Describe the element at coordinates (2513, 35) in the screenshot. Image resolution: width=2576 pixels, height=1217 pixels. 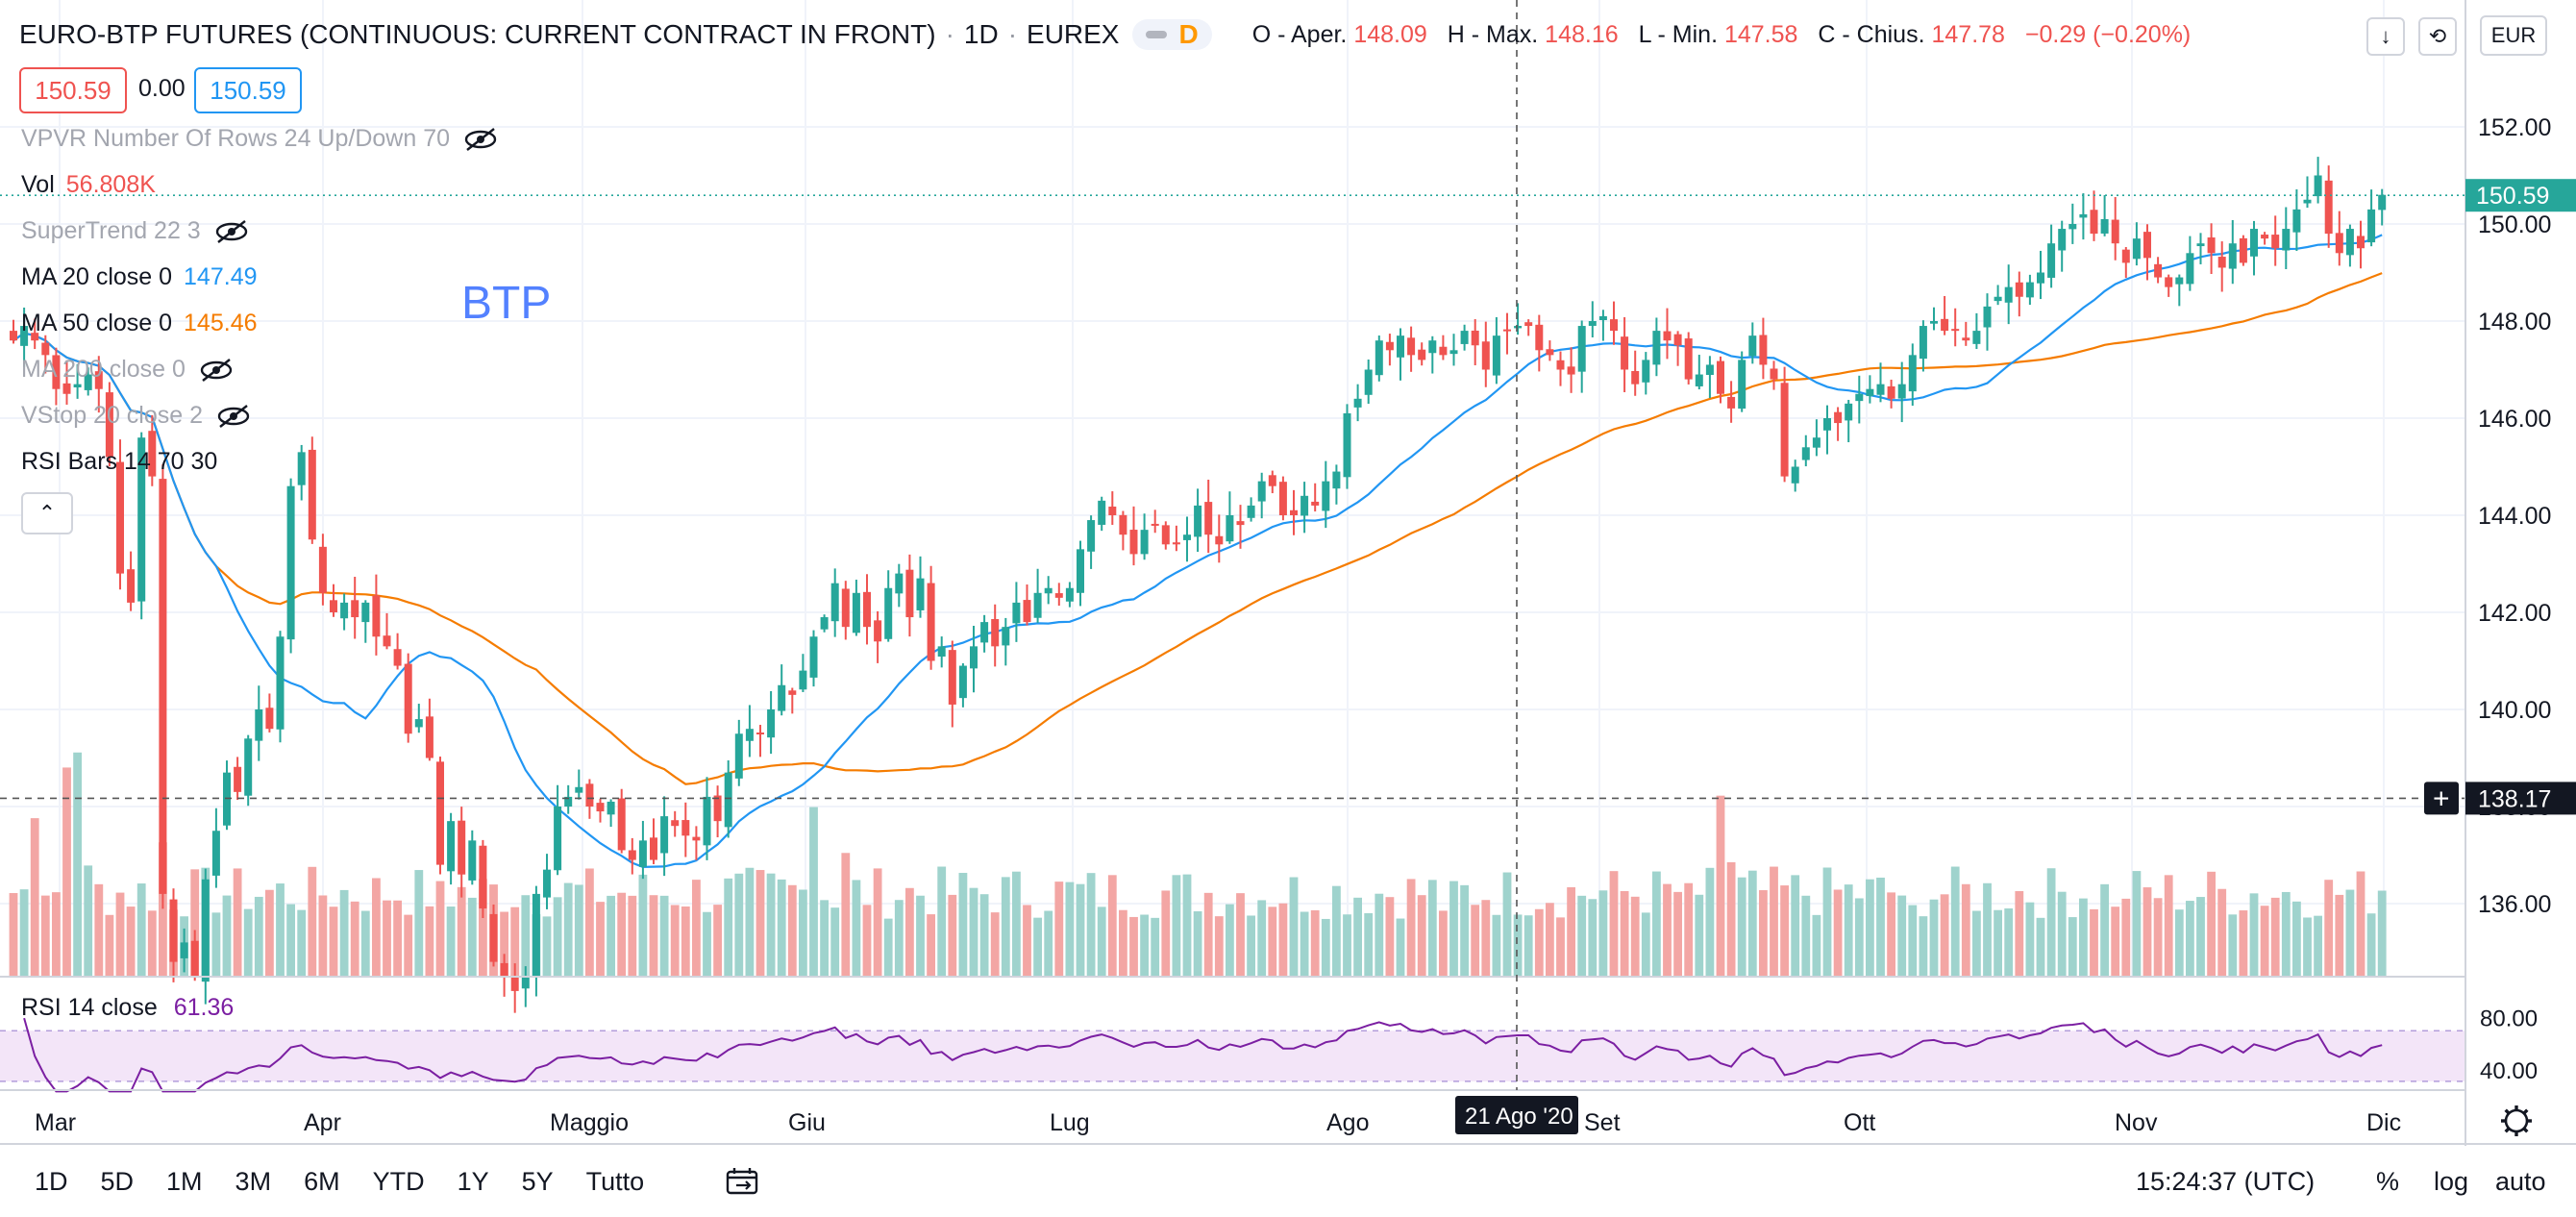
I see `currency-button: EUR` at that location.